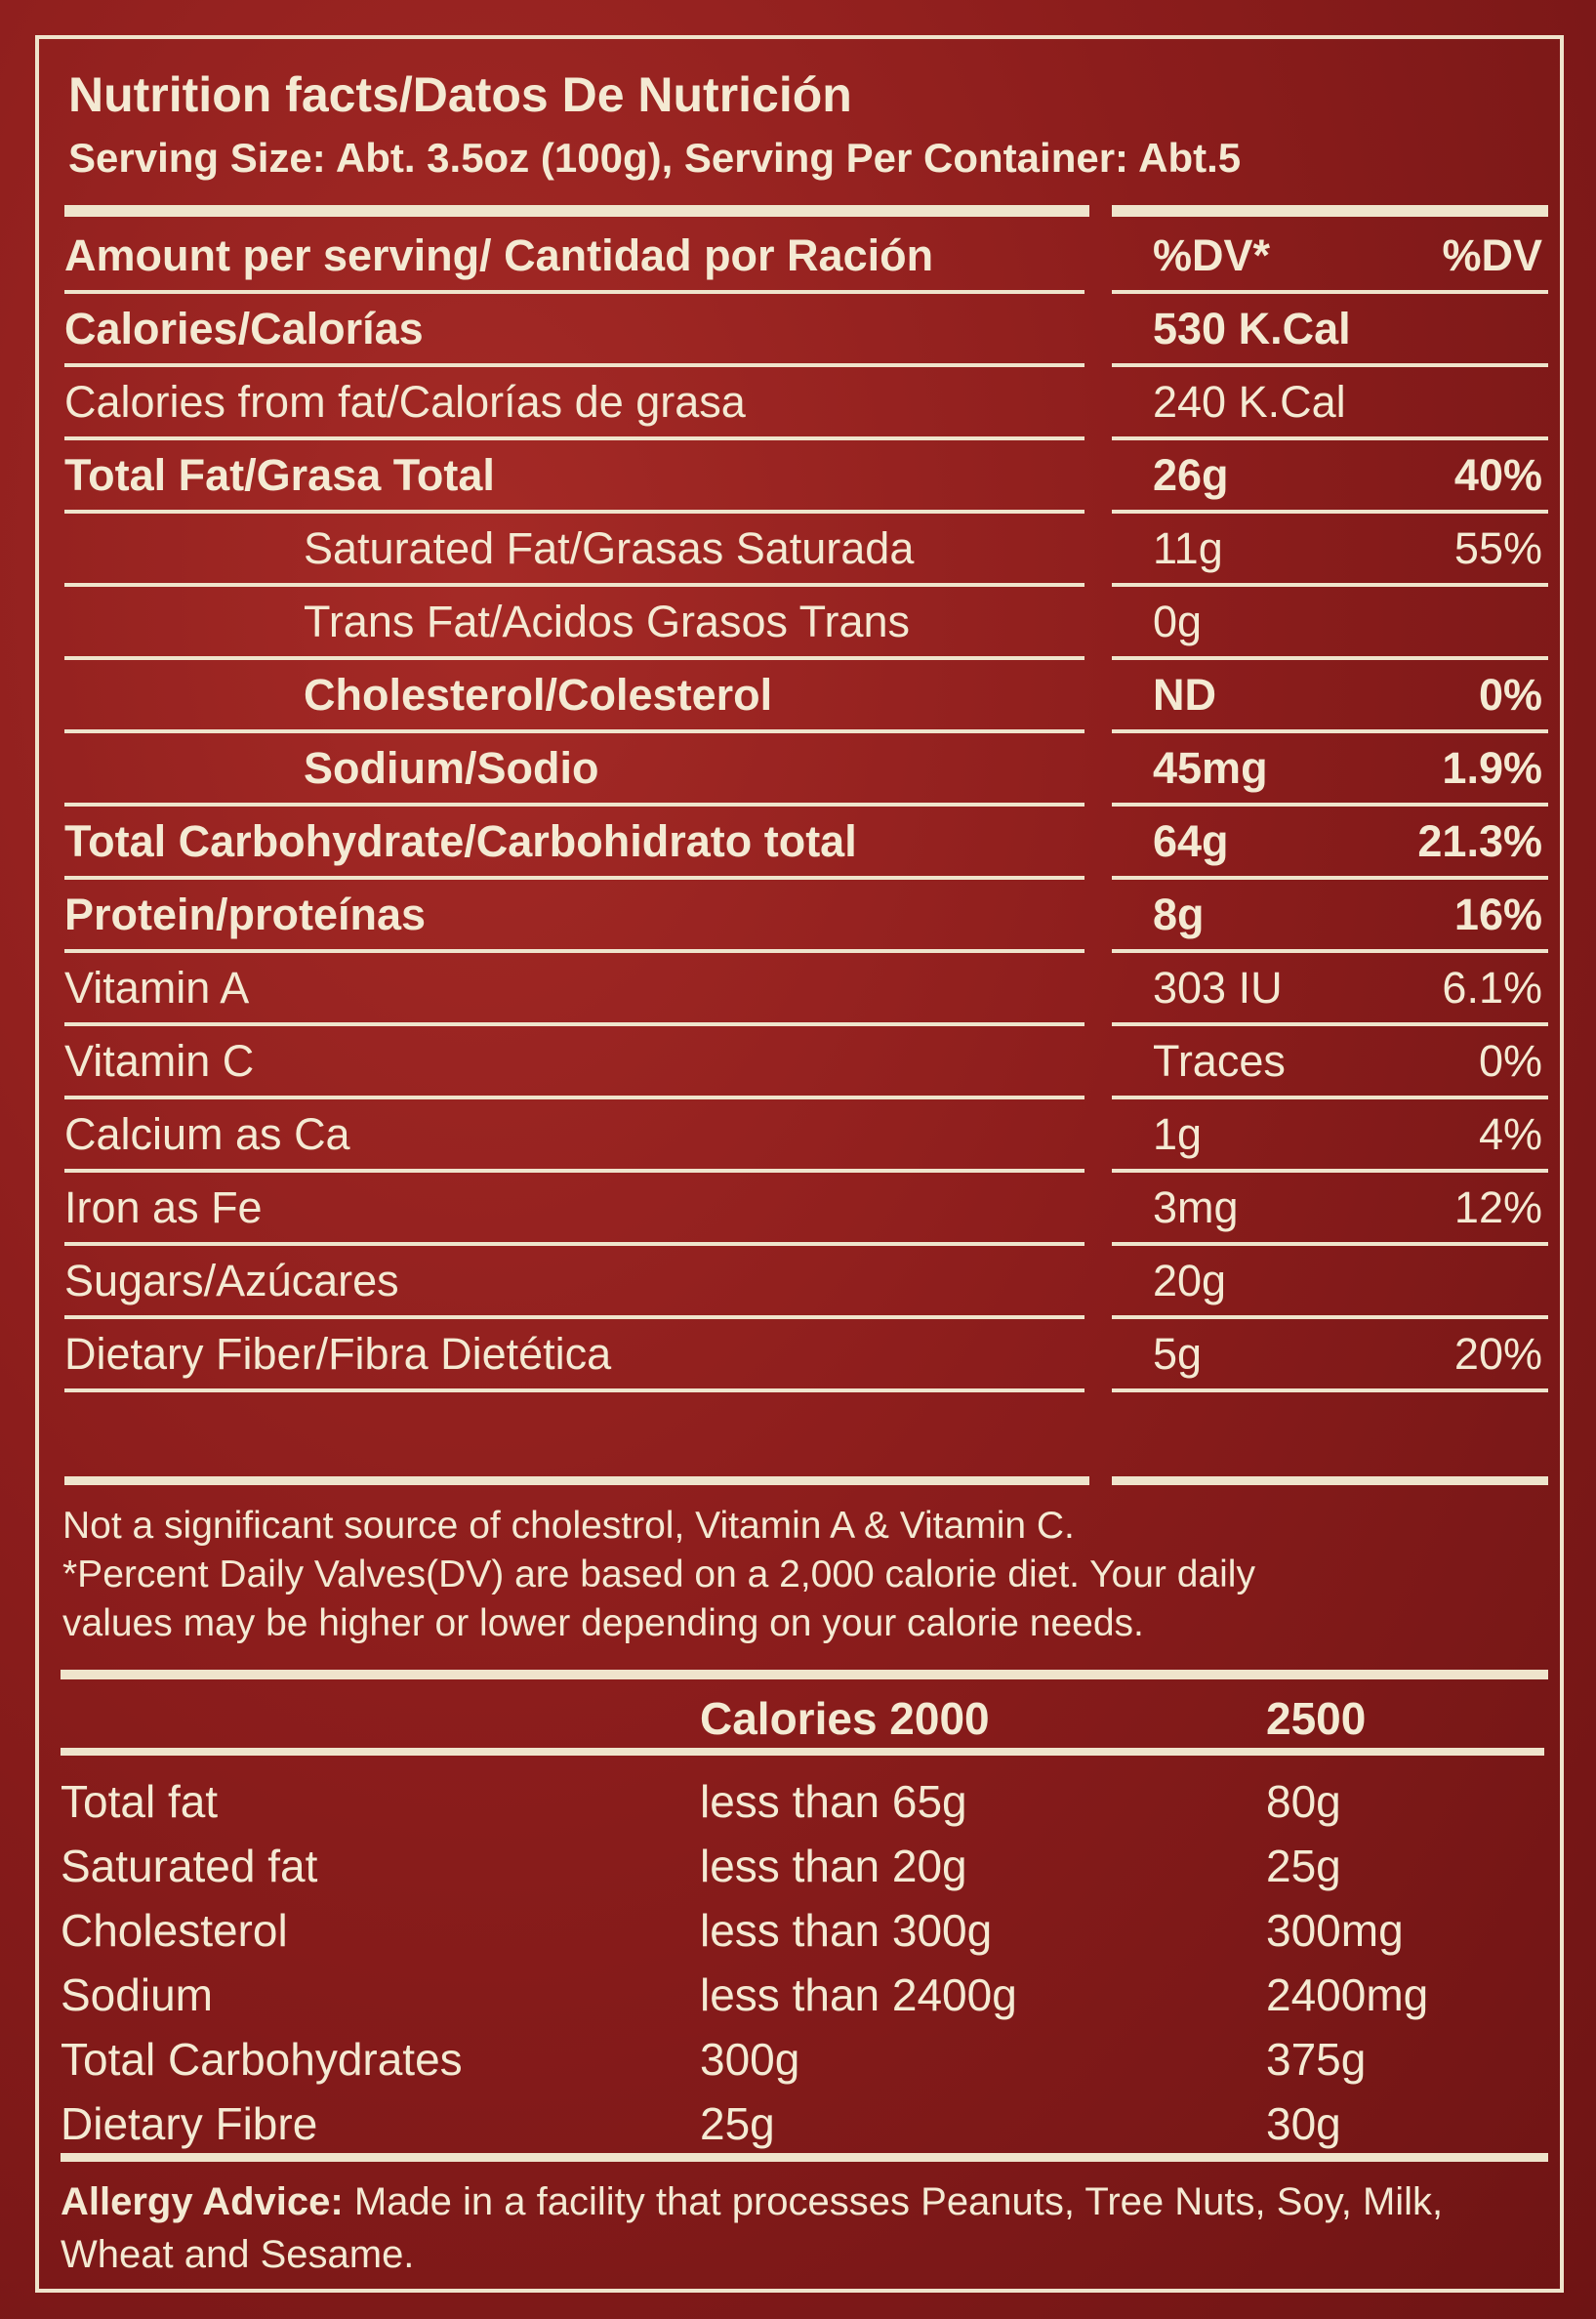 Image resolution: width=1596 pixels, height=2319 pixels. Describe the element at coordinates (858, 1994) in the screenshot. I see `daily-cell: less than 2400g` at that location.